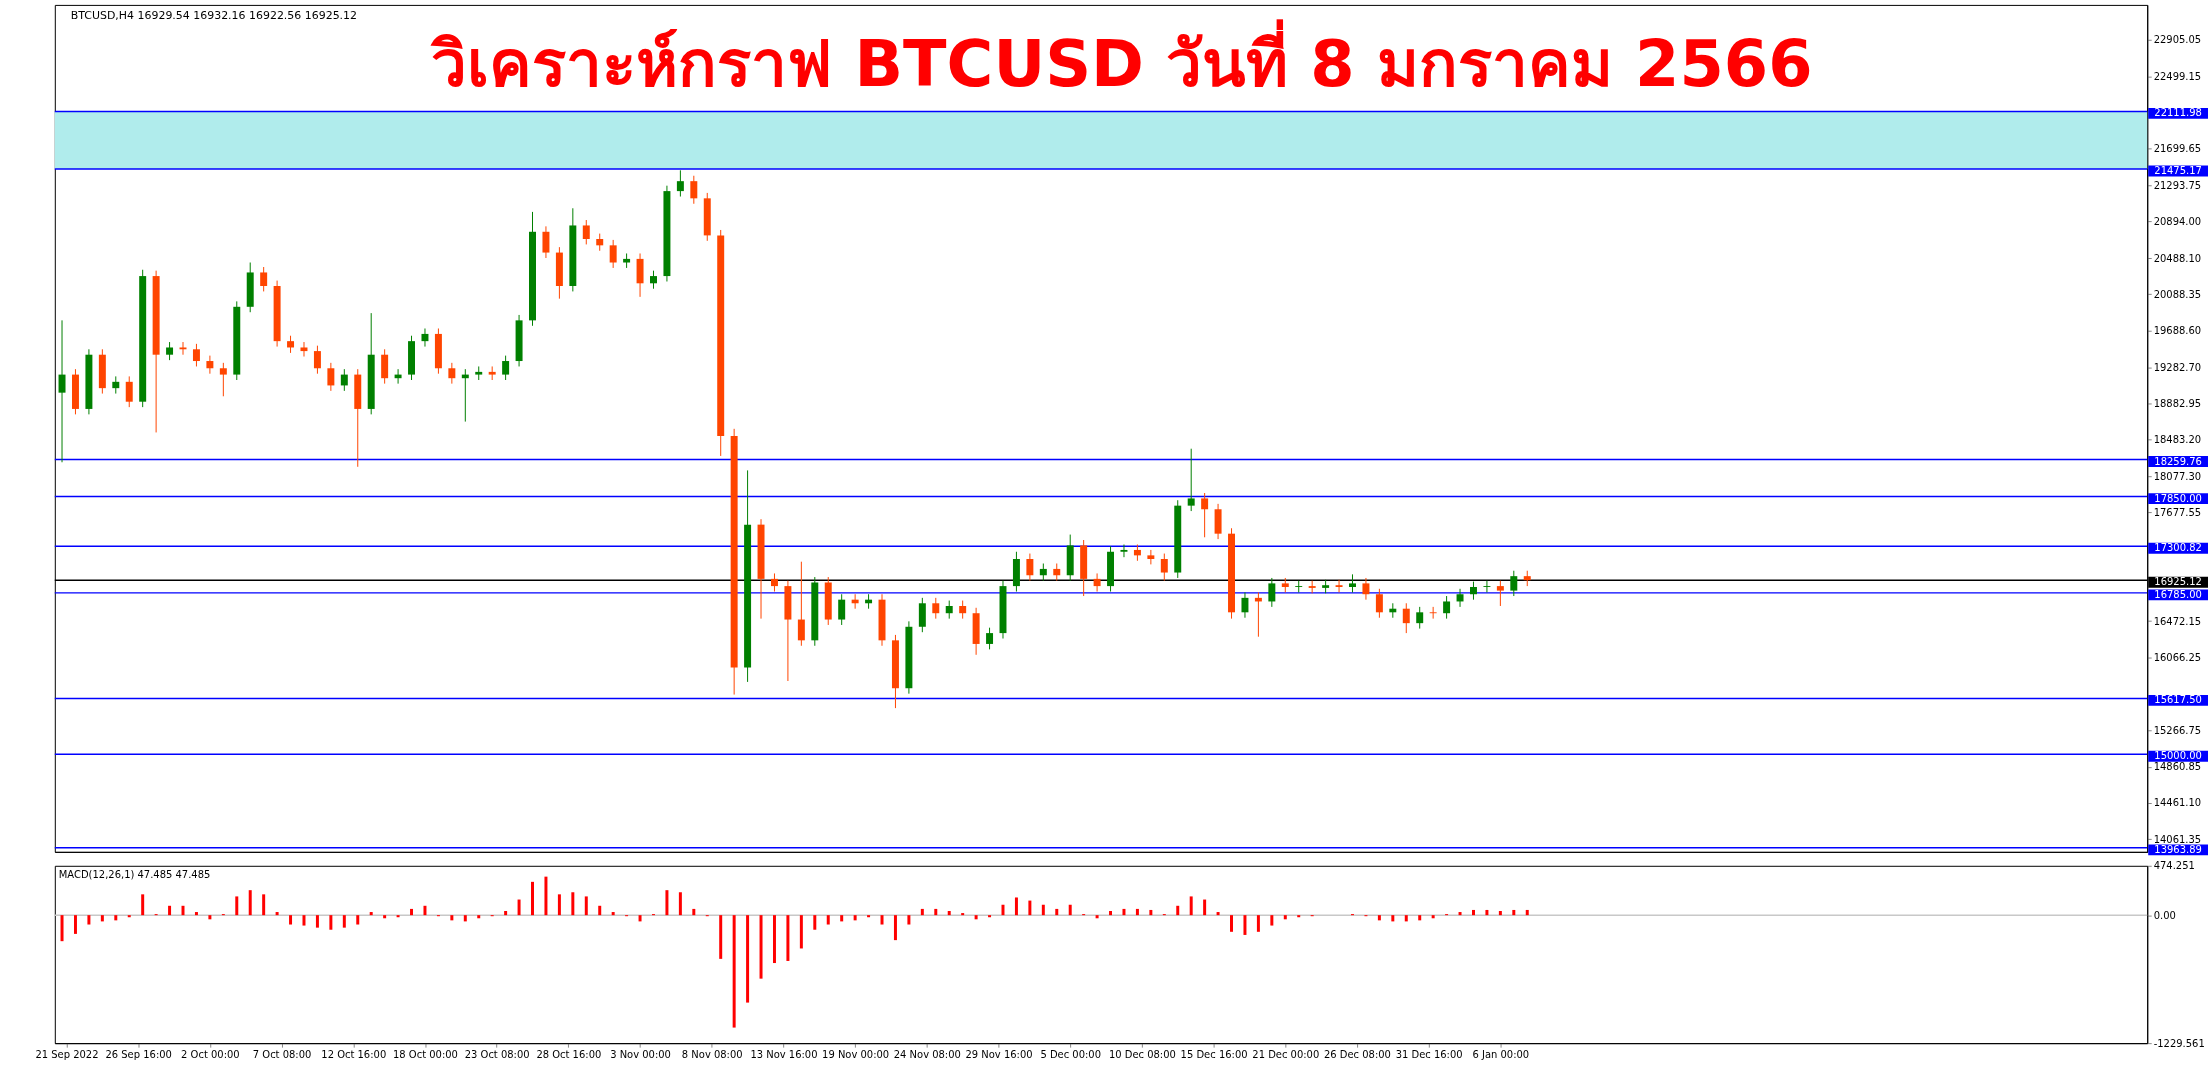 The width and height of the screenshot is (2209, 1080). Describe the element at coordinates (2177, 76) in the screenshot. I see `y-tick-label: 22499.15` at that location.